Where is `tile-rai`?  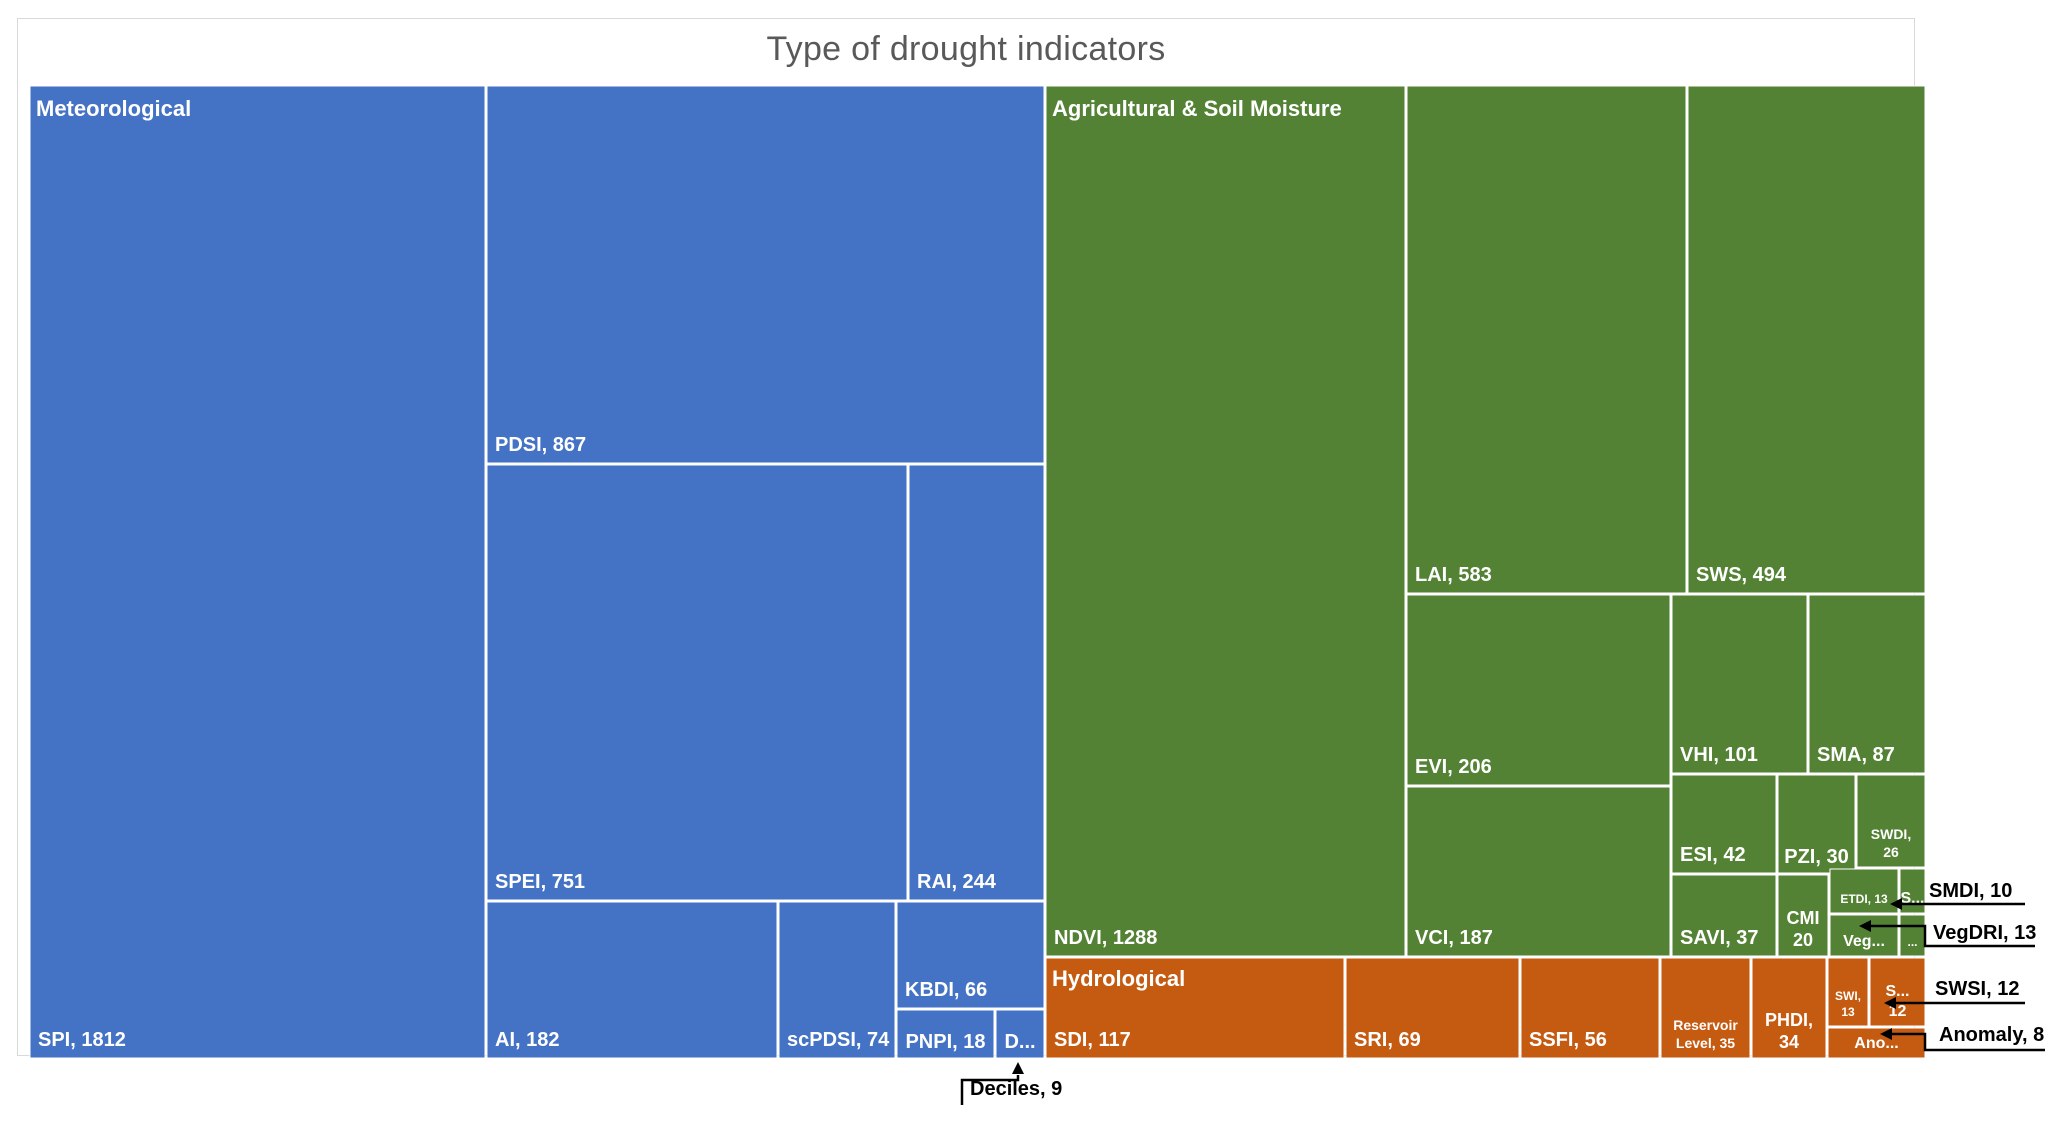
tile-rai is located at coordinates (976, 682).